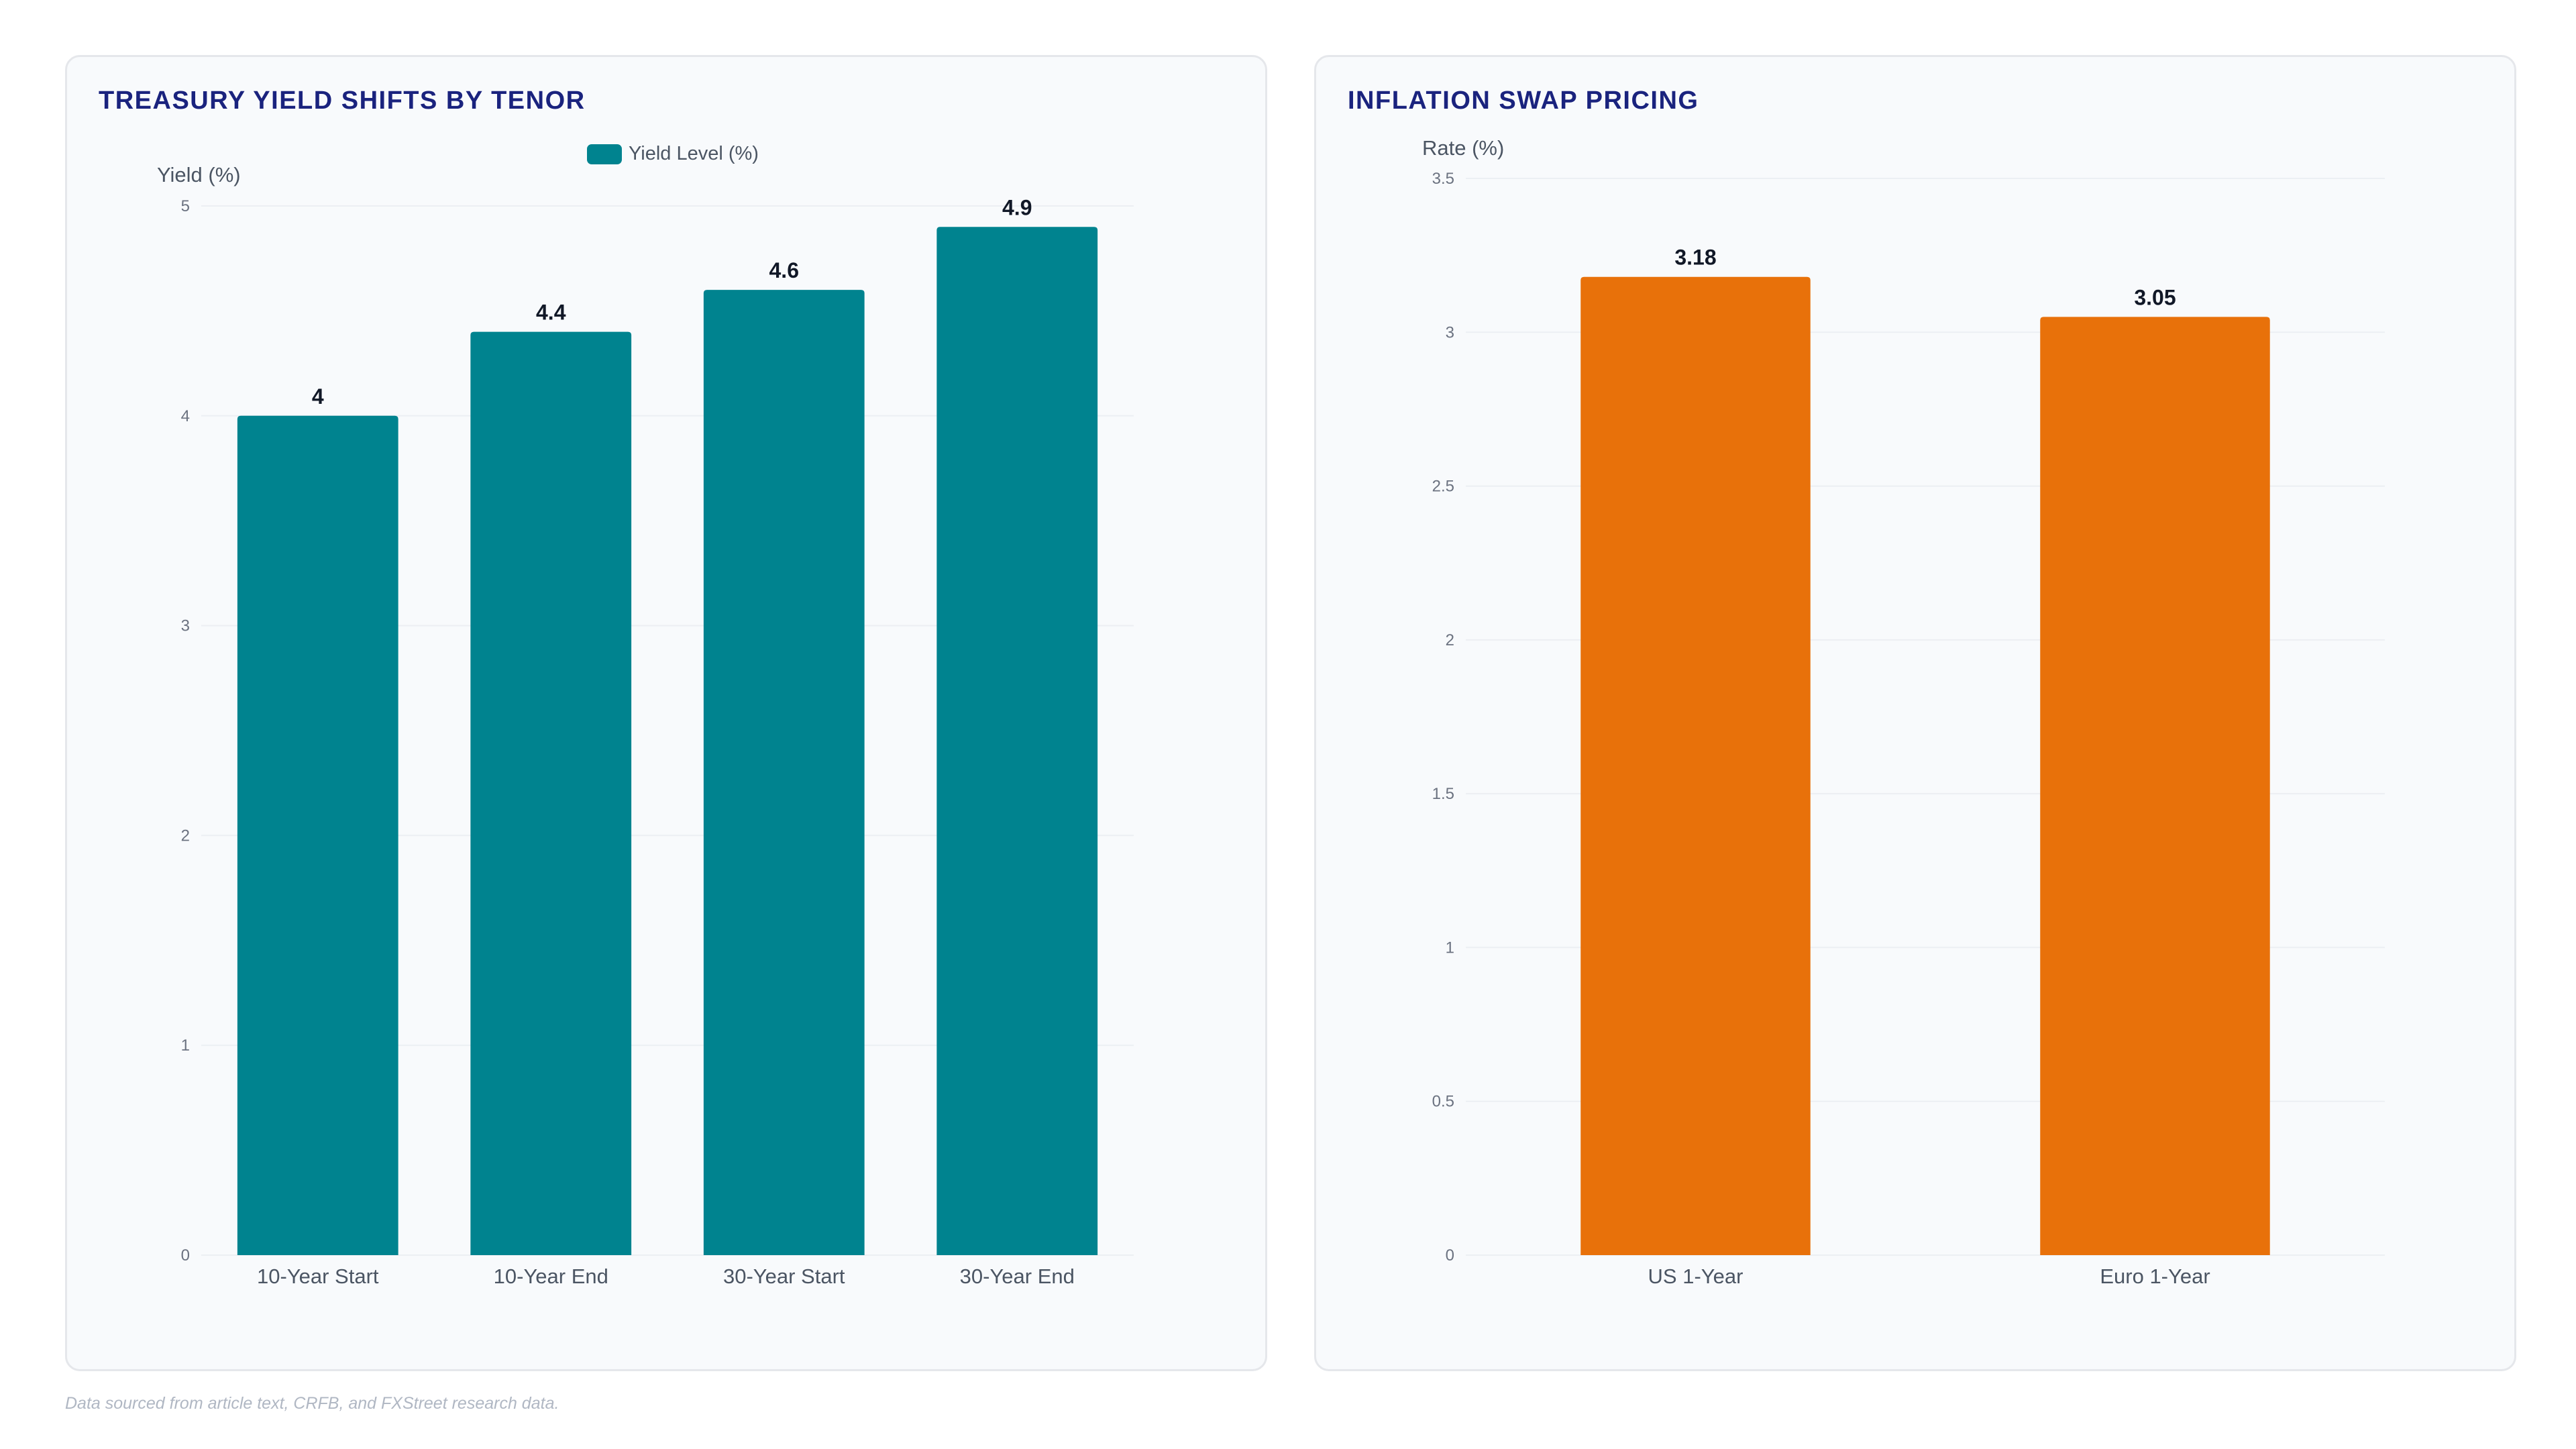  I want to click on inflation-bar-us-1-year, so click(1695, 765).